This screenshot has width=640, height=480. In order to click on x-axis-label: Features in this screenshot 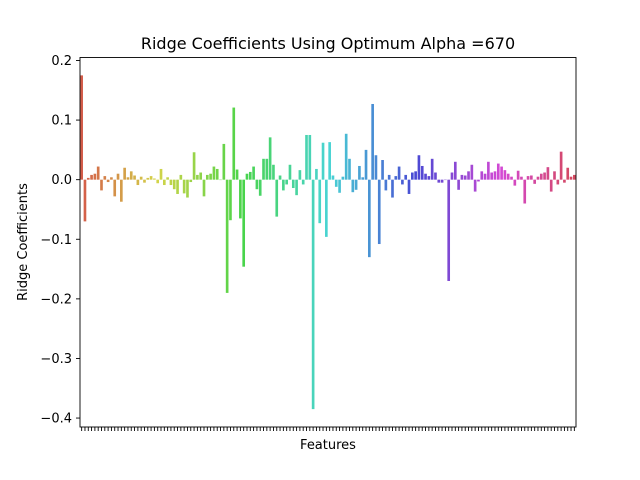, I will do `click(328, 445)`.